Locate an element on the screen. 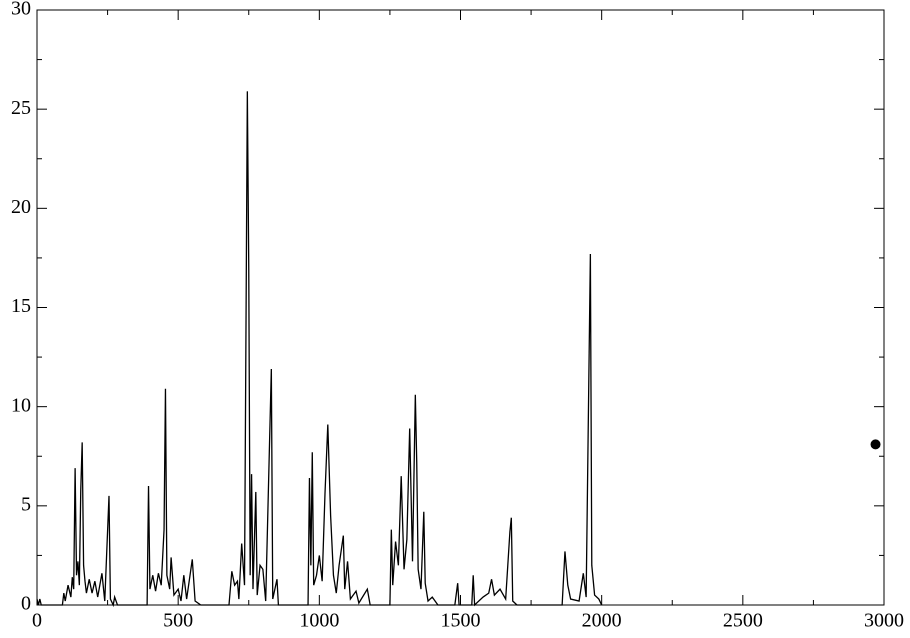 Image resolution: width=910 pixels, height=638 pixels. y-tick-label: 10 is located at coordinates (21, 405).